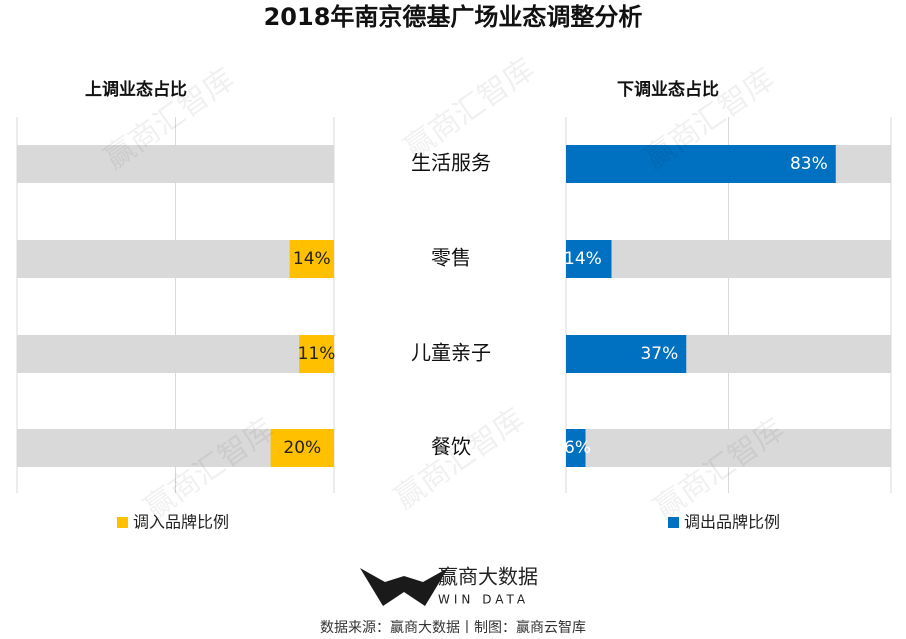 The height and width of the screenshot is (639, 906). What do you see at coordinates (451, 447) in the screenshot?
I see `category-label: 餐饮` at bounding box center [451, 447].